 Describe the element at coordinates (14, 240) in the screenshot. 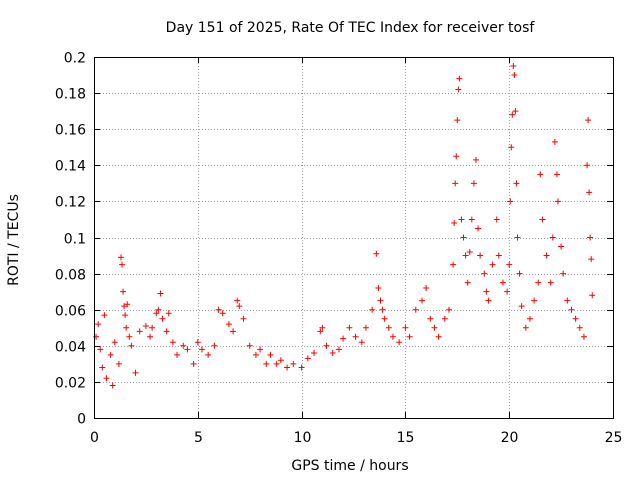

I see `y-axis-label: ROTI / TECUs` at that location.